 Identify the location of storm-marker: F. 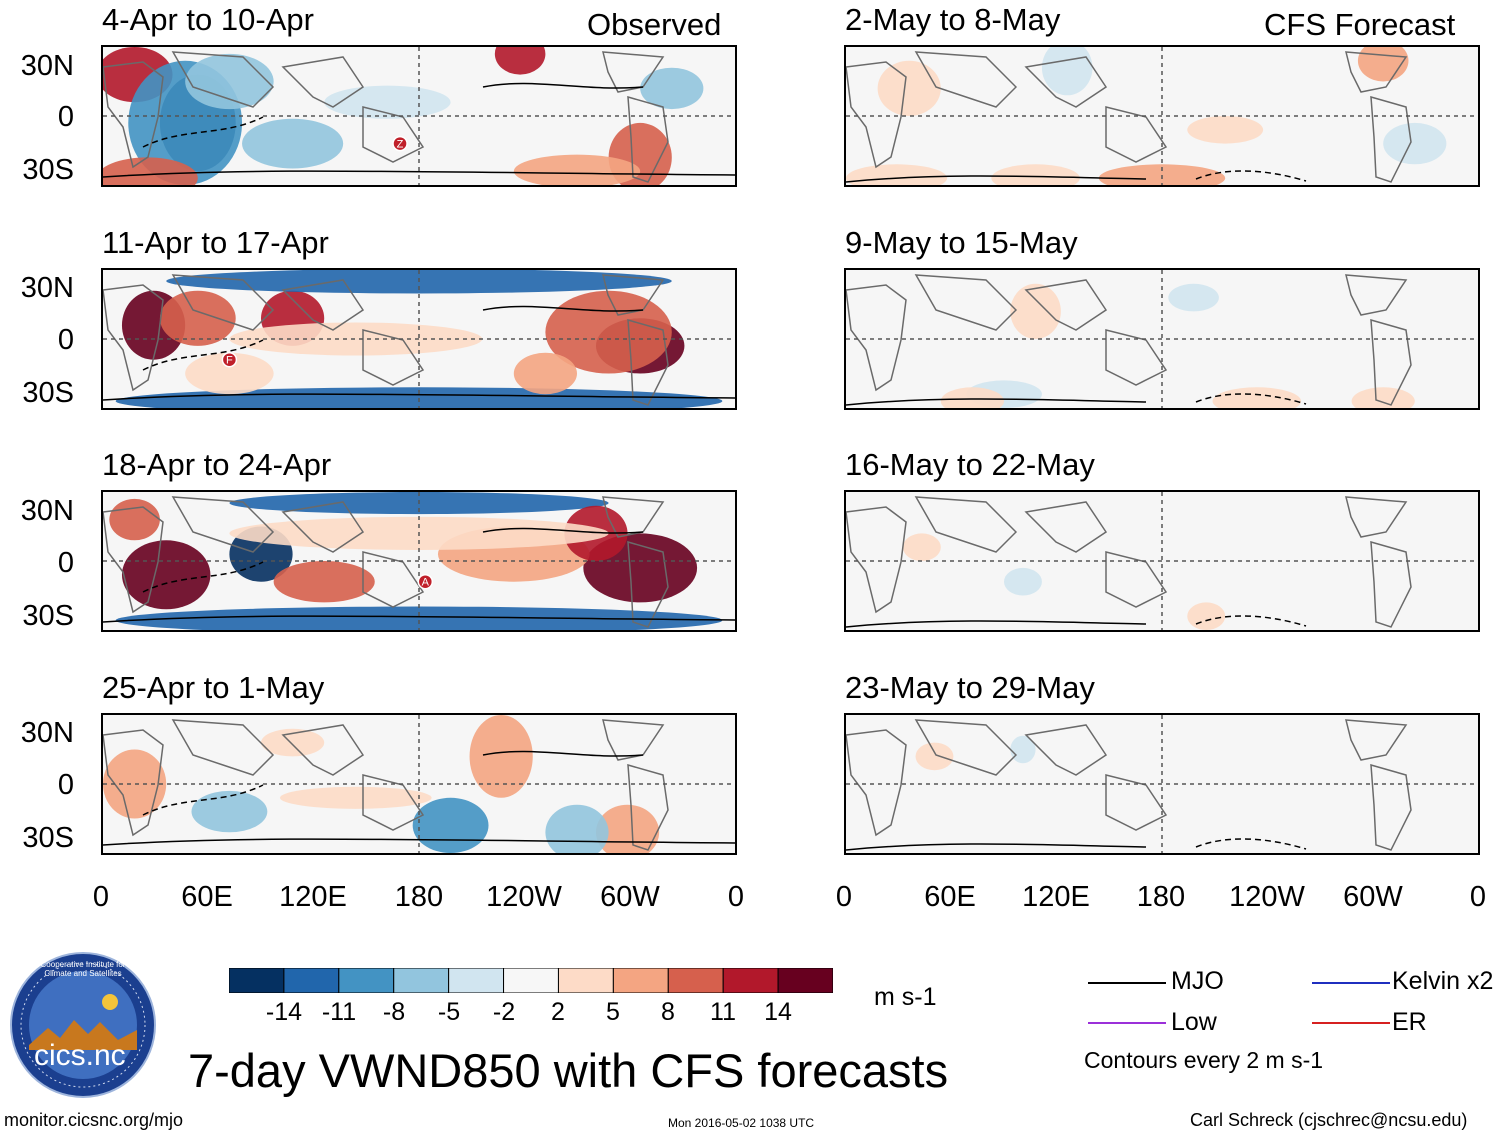
(229, 359).